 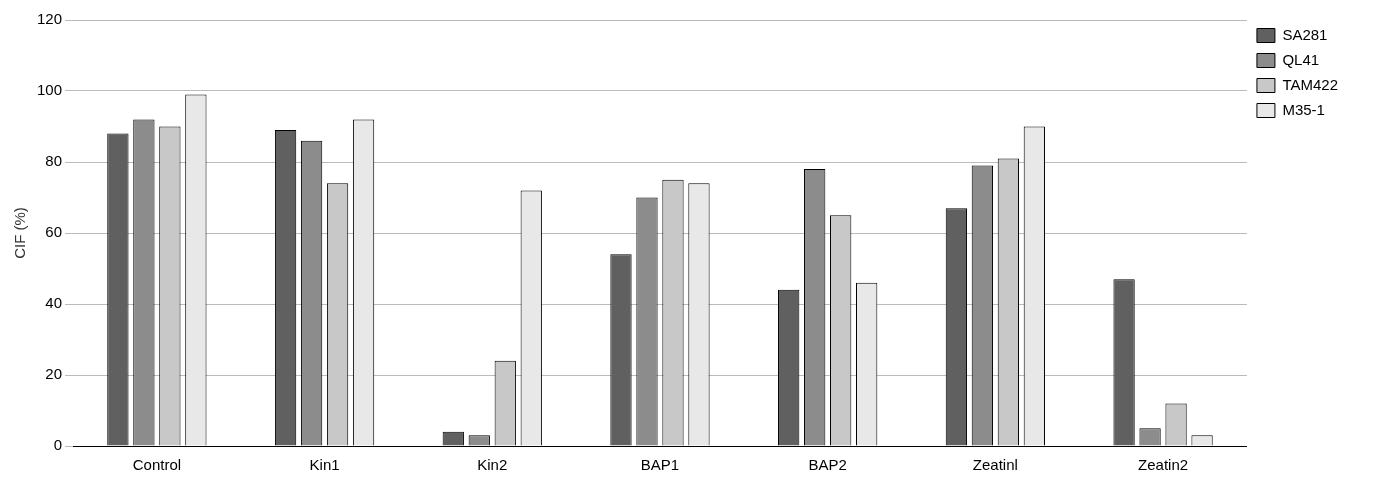 What do you see at coordinates (1163, 465) in the screenshot?
I see `x-tick-label: Zeatin2` at bounding box center [1163, 465].